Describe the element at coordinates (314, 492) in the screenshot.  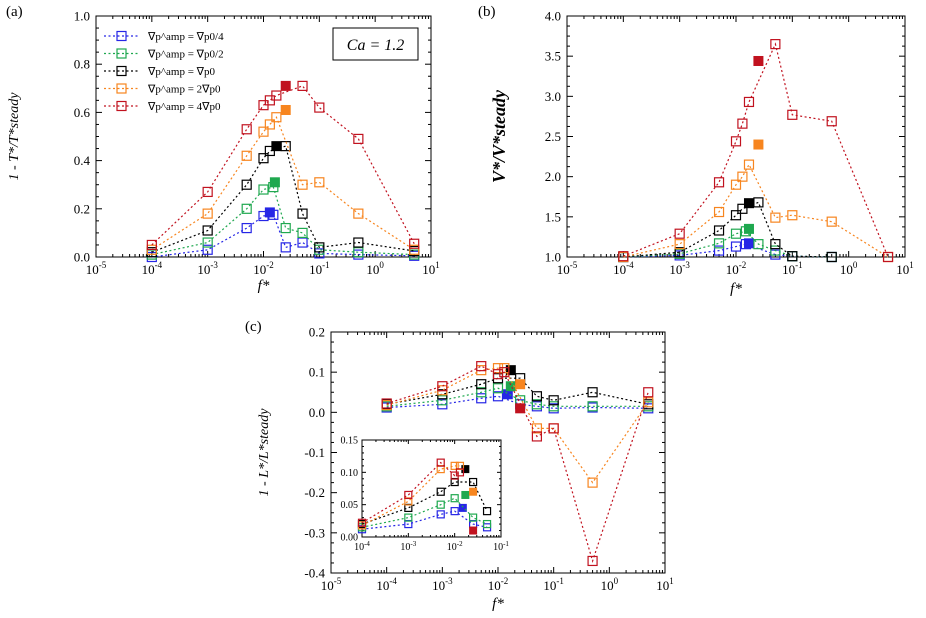
I see `y-tick-label: -0.2` at that location.